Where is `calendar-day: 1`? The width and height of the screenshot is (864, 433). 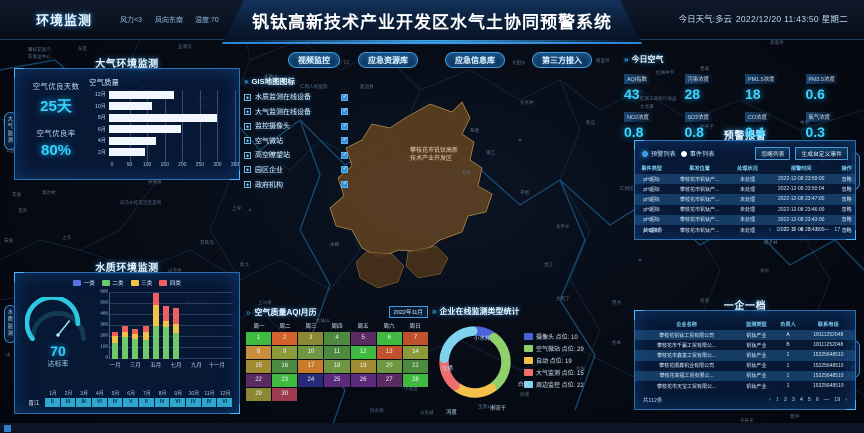
calendar-day: 1 is located at coordinates (259, 338).